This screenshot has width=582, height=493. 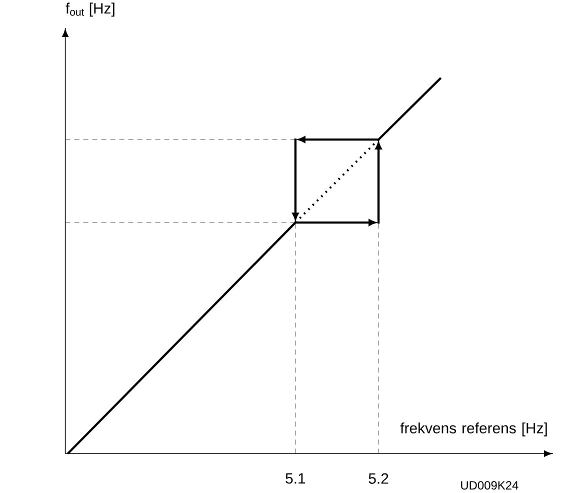 I want to click on y-axis-title: f$_{out}$ [Hz], so click(x=90, y=9).